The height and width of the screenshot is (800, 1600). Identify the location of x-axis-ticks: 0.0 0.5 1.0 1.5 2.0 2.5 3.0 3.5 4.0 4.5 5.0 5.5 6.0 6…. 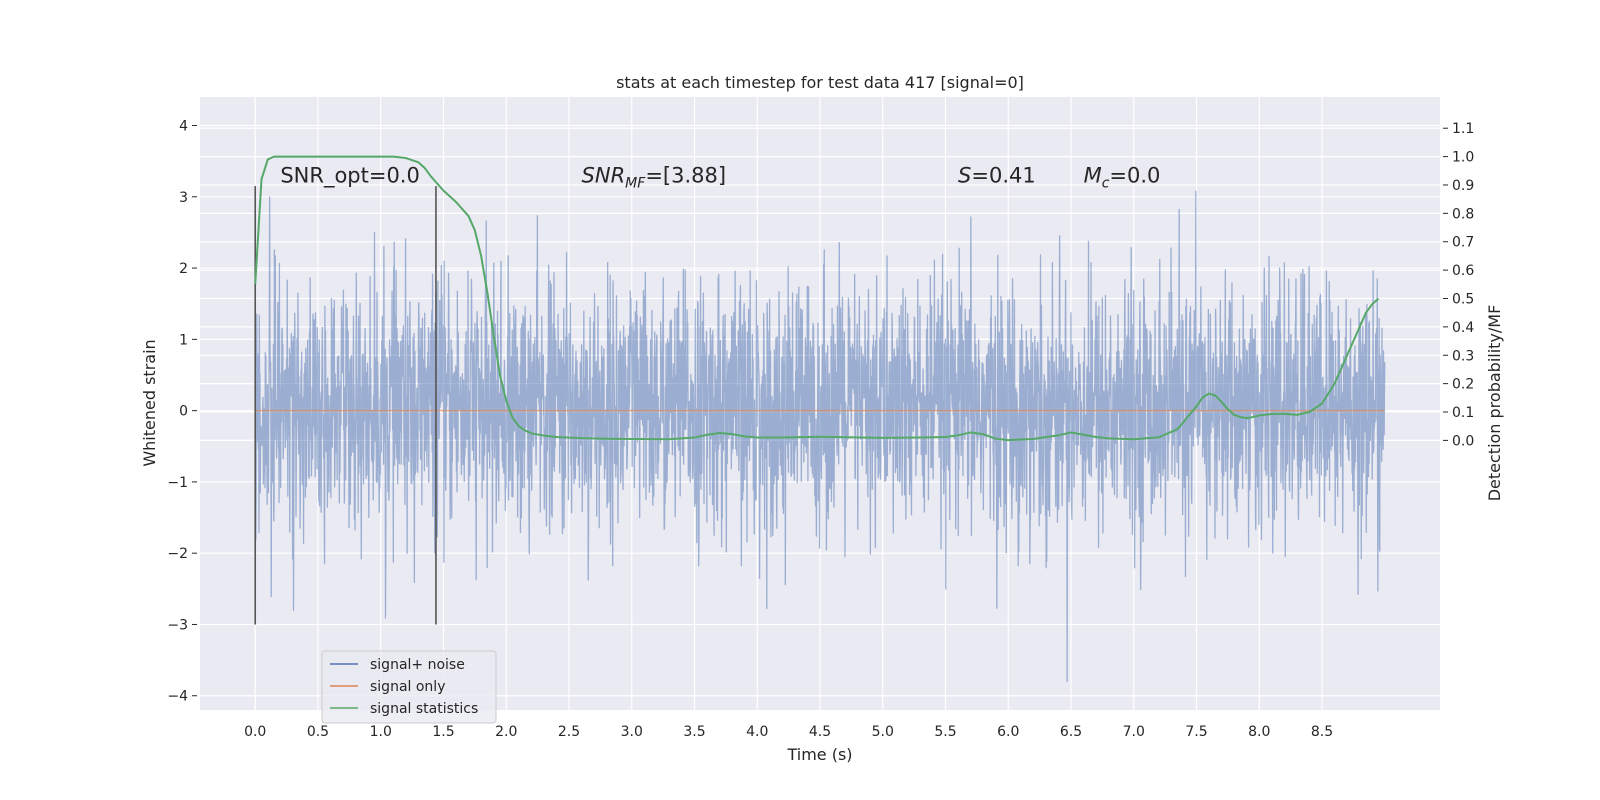
(788, 732).